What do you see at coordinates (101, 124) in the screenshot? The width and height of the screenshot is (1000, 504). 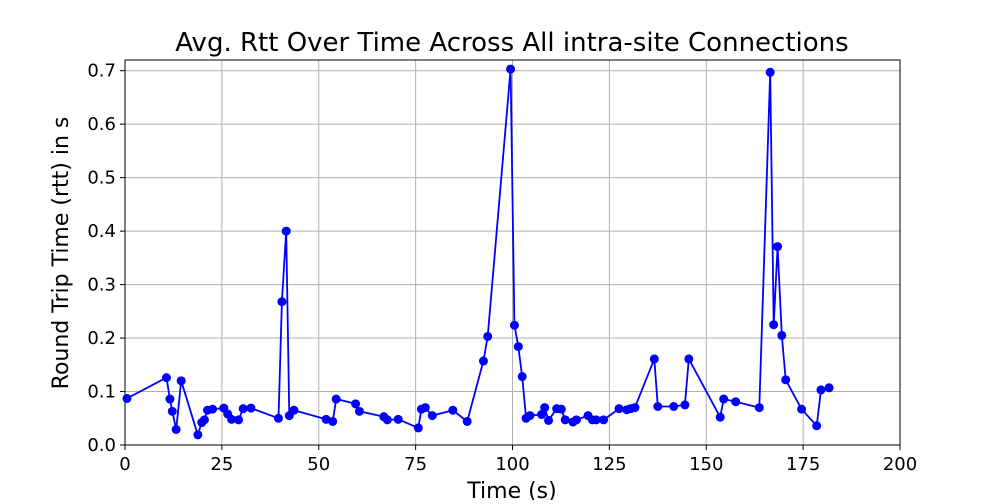 I see `y-tick-label: 0.6` at bounding box center [101, 124].